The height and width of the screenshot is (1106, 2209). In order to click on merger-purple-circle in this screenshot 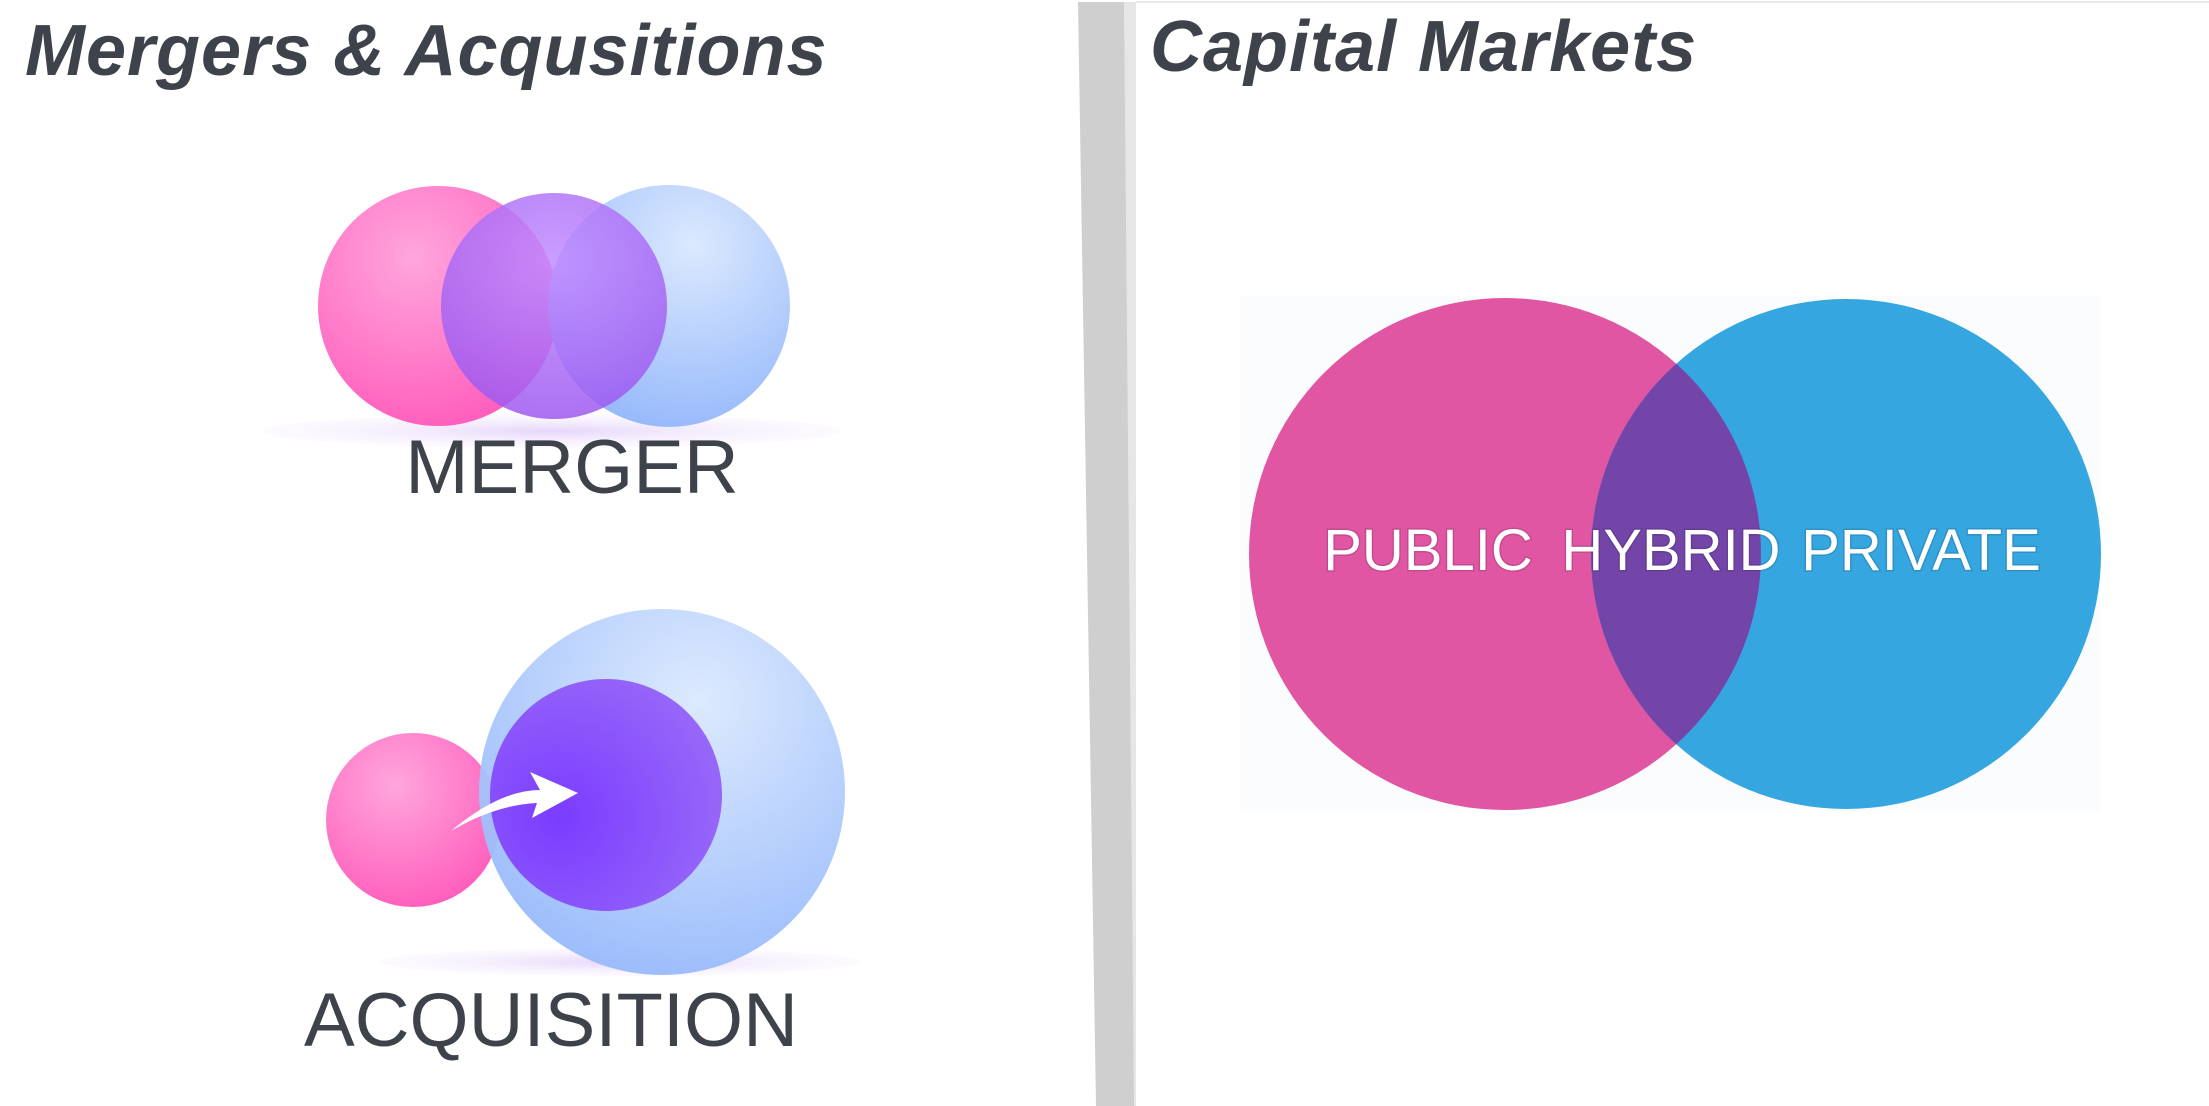, I will do `click(554, 306)`.